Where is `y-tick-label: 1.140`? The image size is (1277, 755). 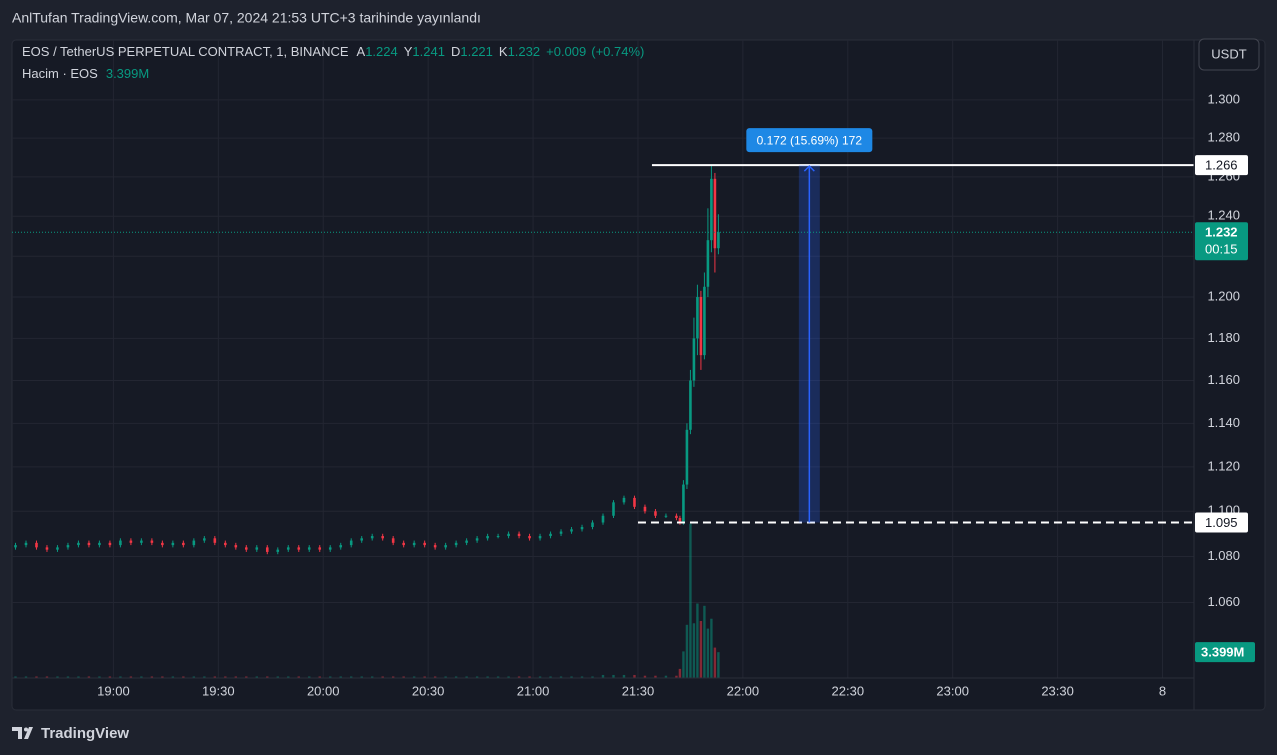 y-tick-label: 1.140 is located at coordinates (1223, 422).